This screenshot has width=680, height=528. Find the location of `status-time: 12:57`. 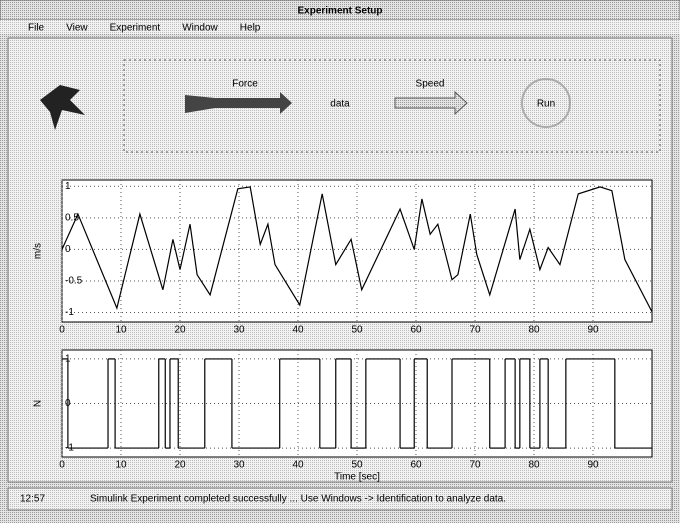

status-time: 12:57 is located at coordinates (32, 499).